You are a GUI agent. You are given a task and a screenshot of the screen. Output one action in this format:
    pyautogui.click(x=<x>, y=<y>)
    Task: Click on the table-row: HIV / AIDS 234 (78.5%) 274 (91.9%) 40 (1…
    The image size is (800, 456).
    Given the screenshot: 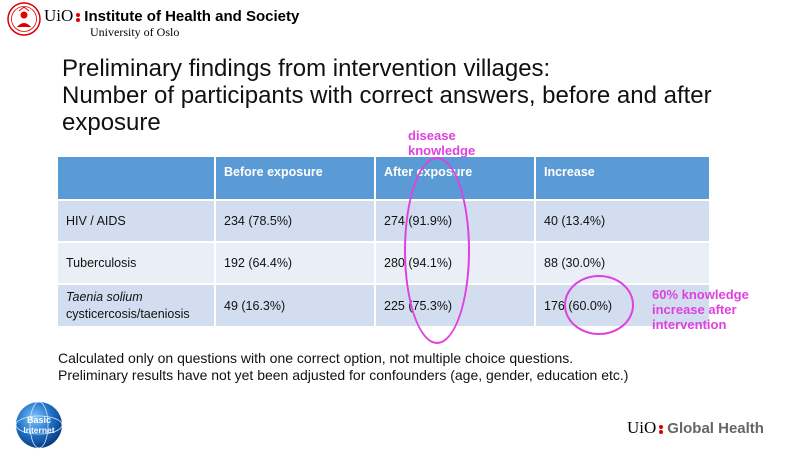 What is the action you would take?
    pyautogui.click(x=383, y=220)
    